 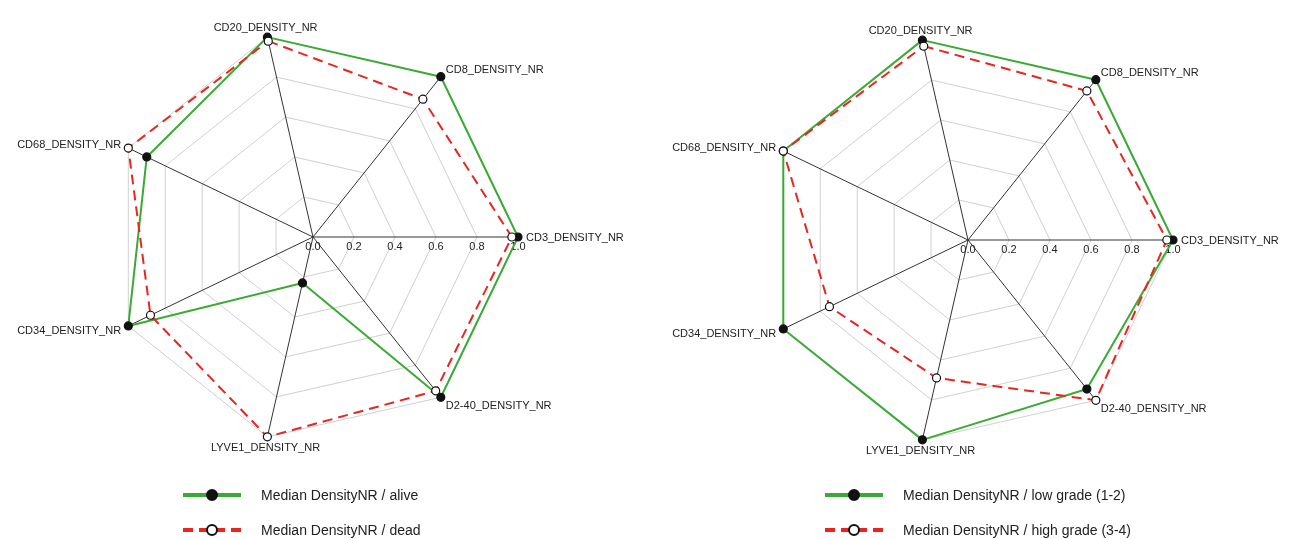 I want to click on legend-label: Median DensityNR / low grade (1-2), so click(x=1014, y=495).